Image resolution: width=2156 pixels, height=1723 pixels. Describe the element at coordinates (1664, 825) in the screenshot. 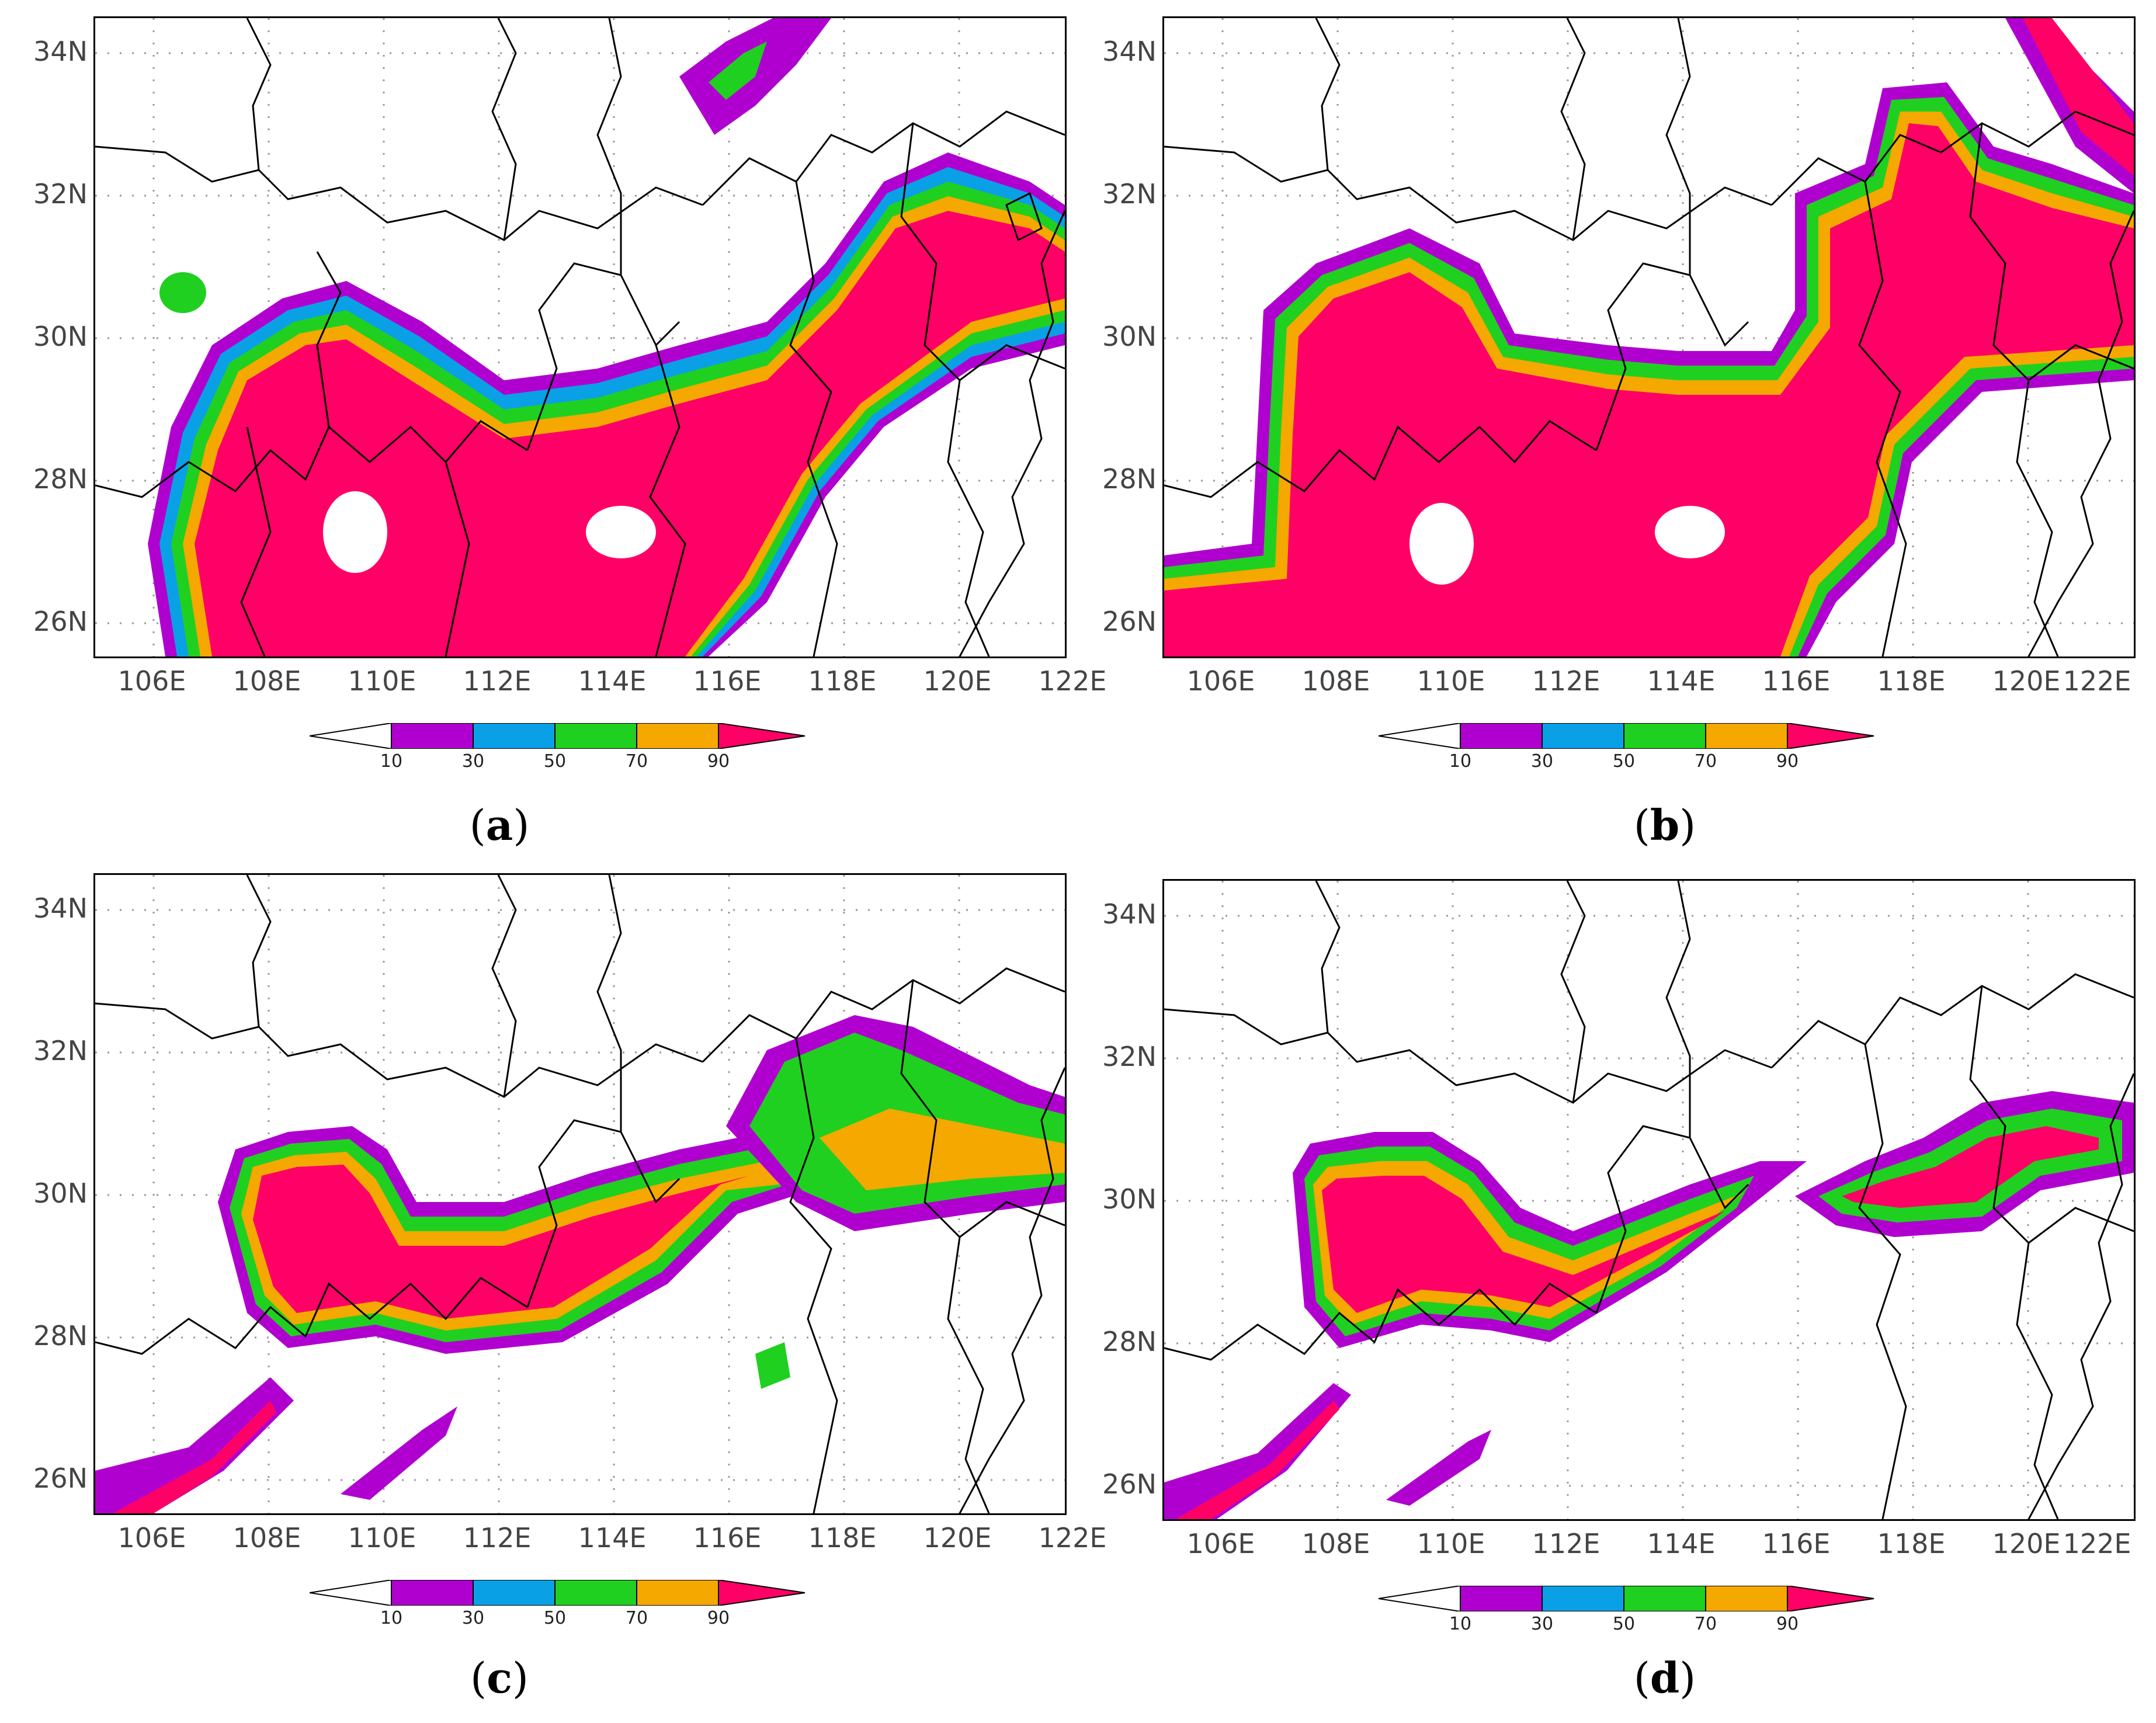

I see `panel-caption-b: (b)` at that location.